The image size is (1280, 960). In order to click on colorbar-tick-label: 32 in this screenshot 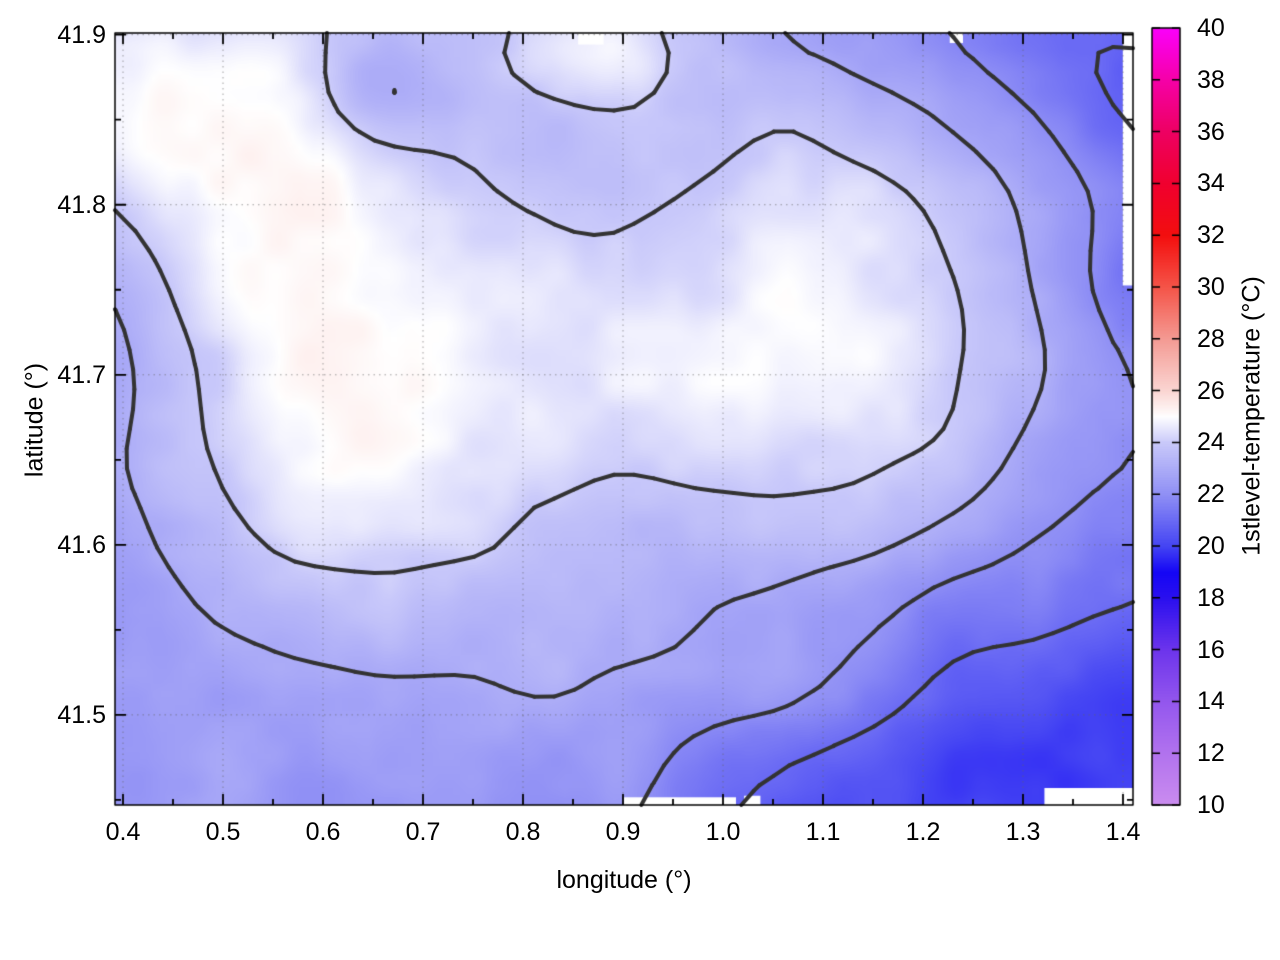, I will do `click(1211, 235)`.